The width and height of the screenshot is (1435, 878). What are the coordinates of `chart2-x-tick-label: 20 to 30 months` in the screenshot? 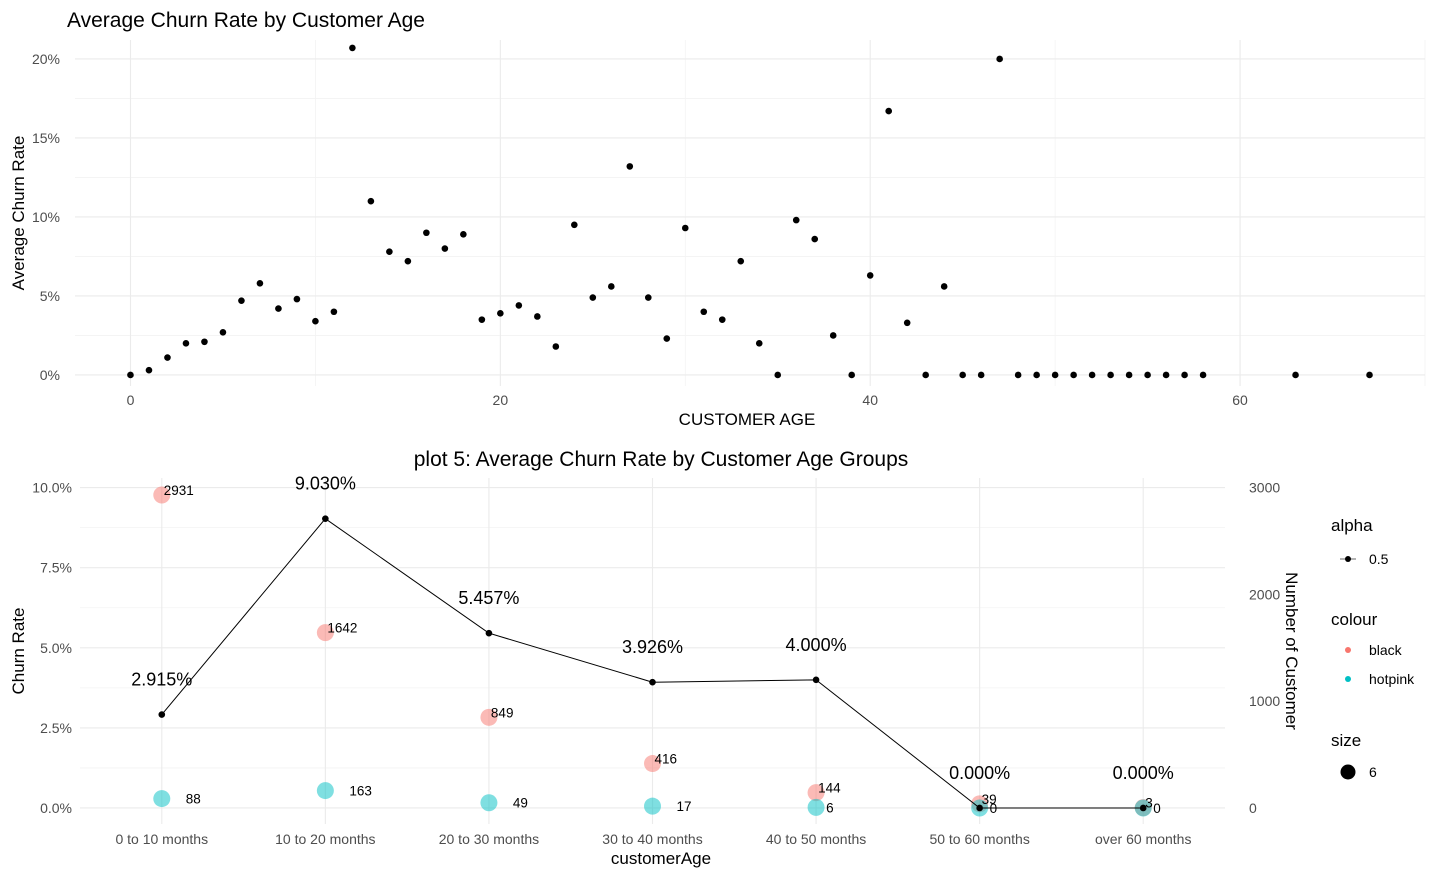 It's located at (489, 839).